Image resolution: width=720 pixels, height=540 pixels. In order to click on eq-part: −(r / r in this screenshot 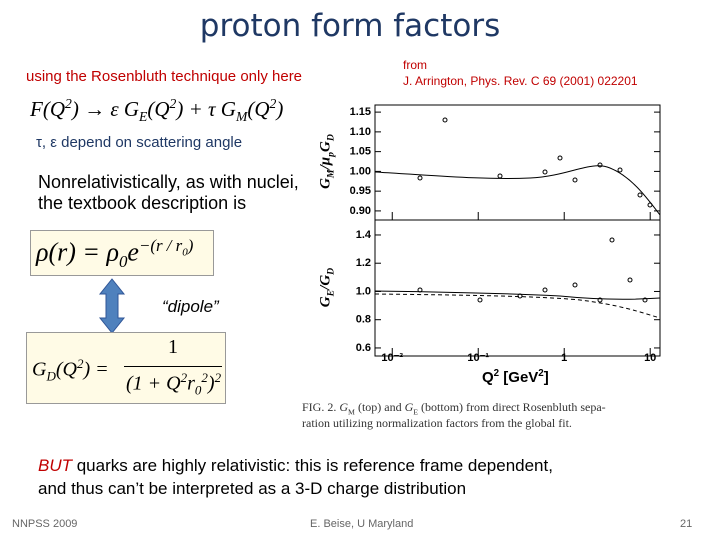, I will do `click(160, 245)`.